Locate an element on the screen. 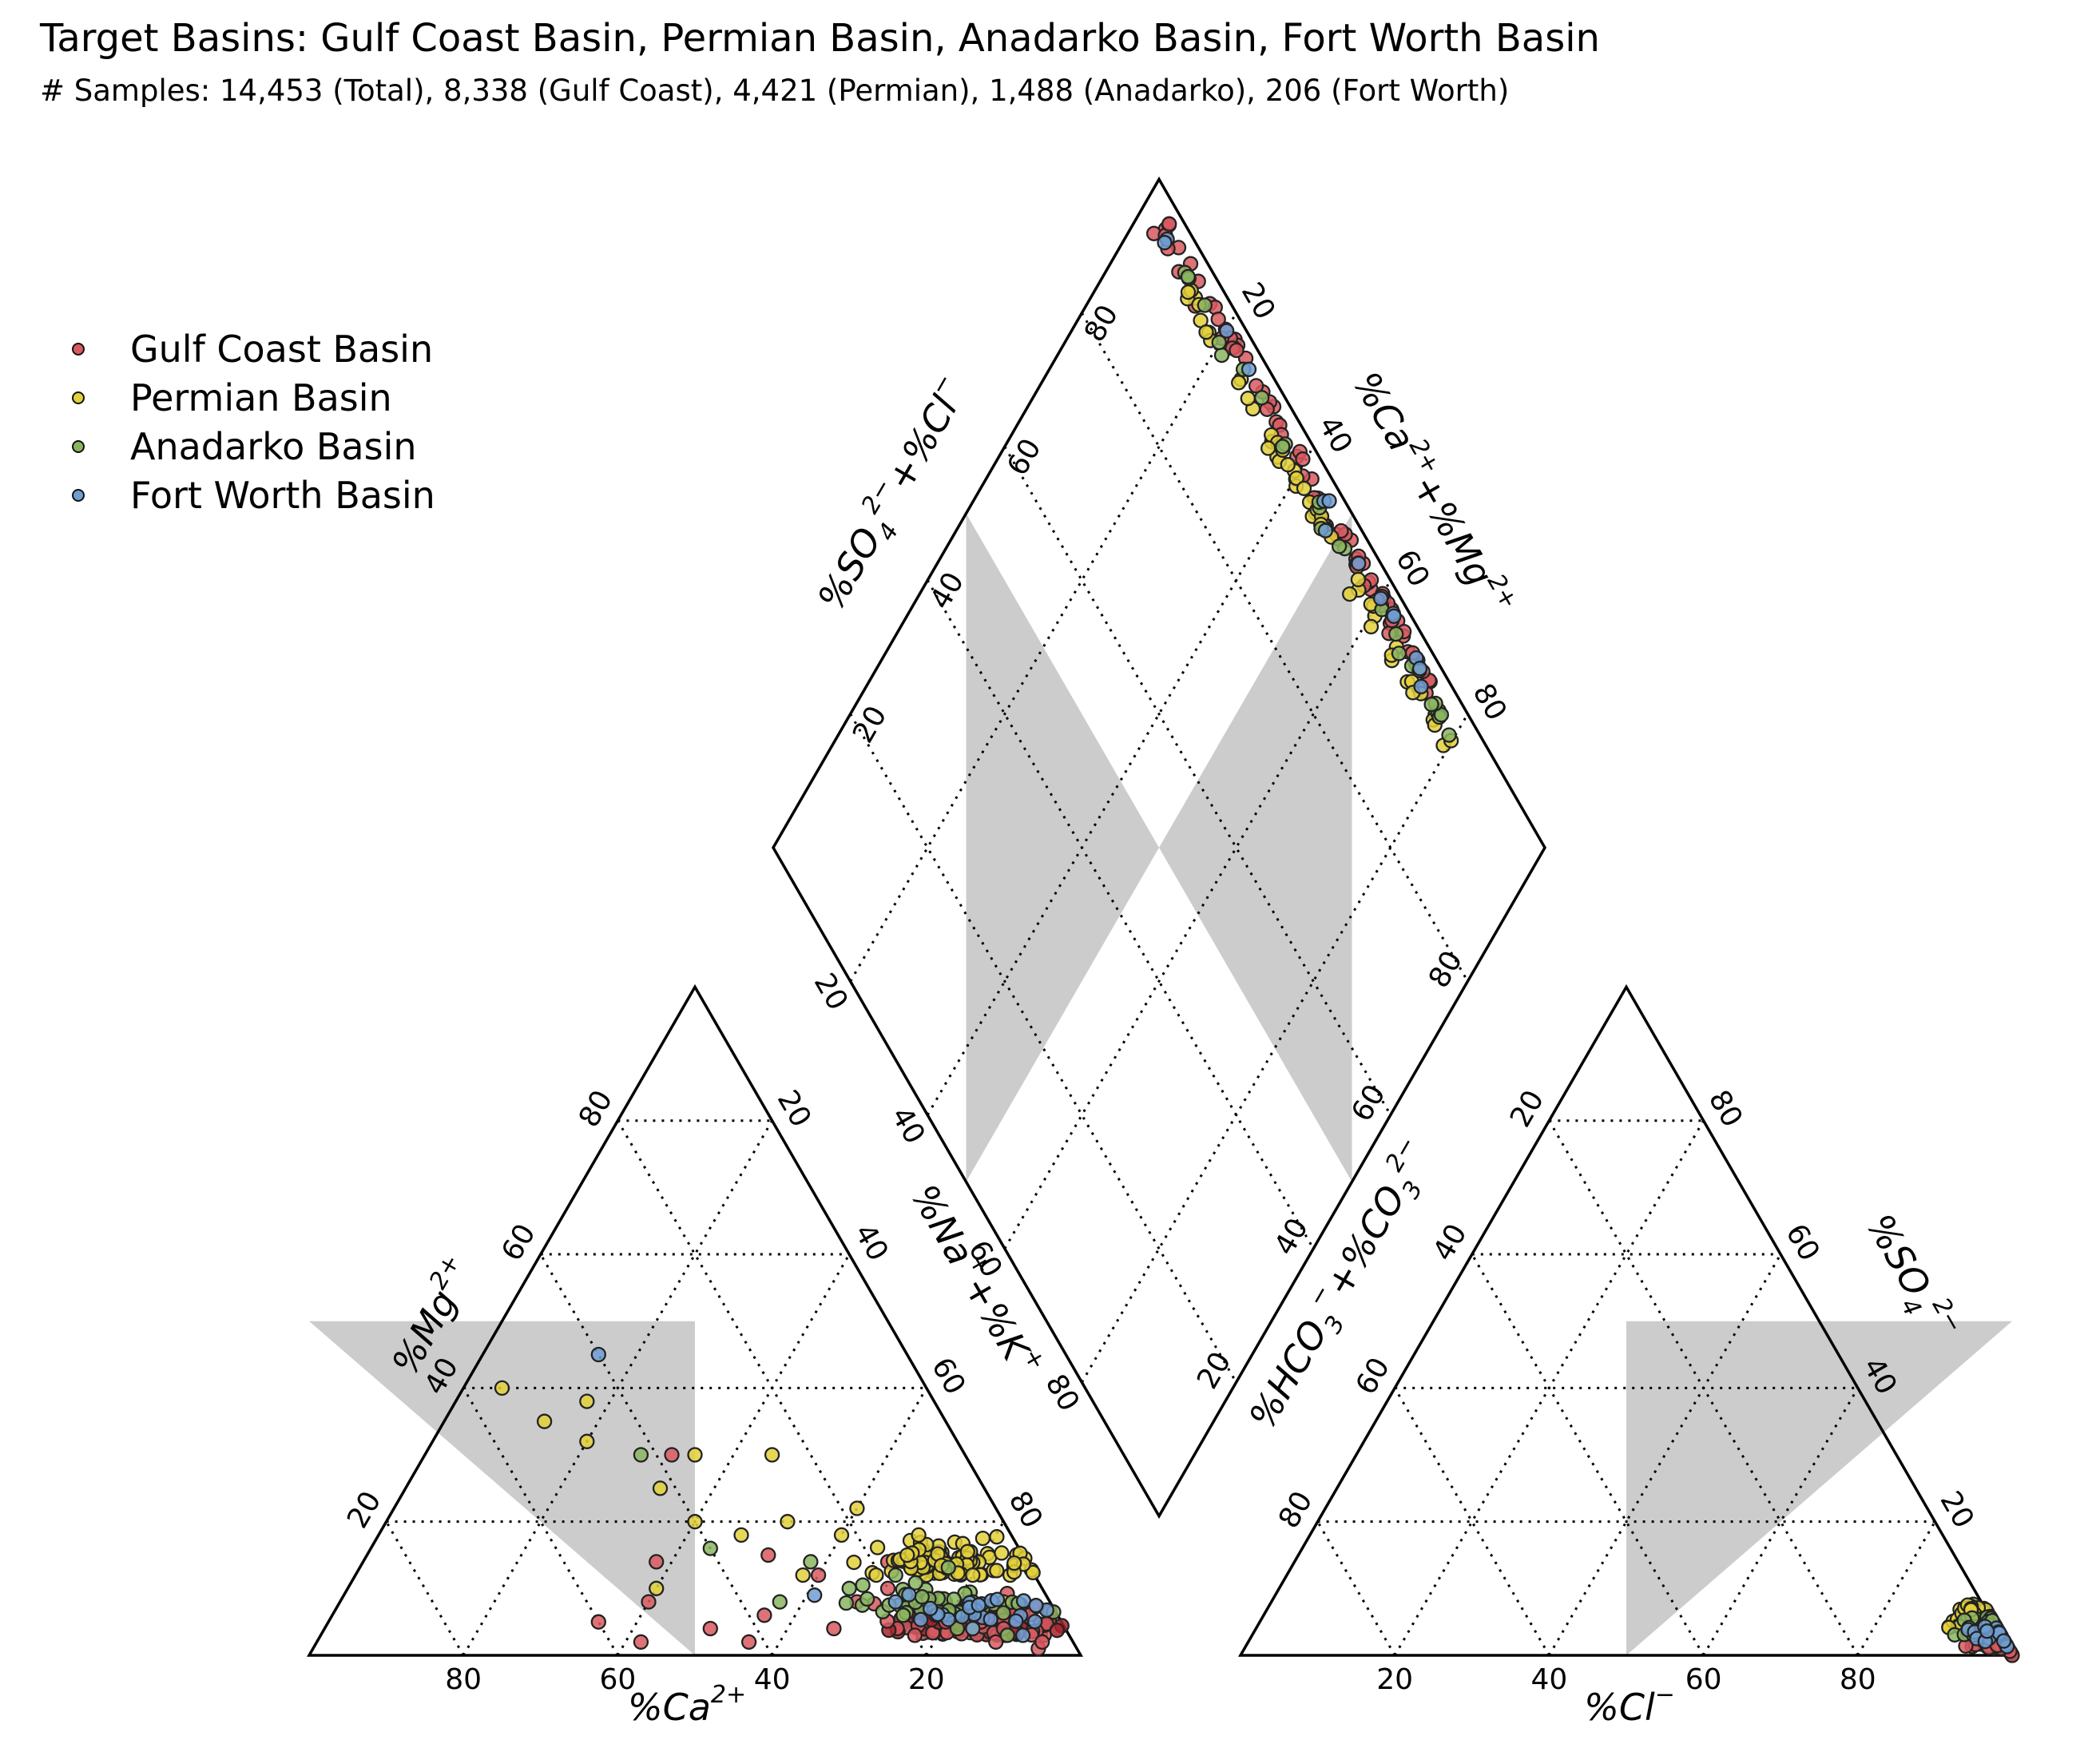 The image size is (2100, 1756). anion-shaded-zone is located at coordinates (1819, 1488).